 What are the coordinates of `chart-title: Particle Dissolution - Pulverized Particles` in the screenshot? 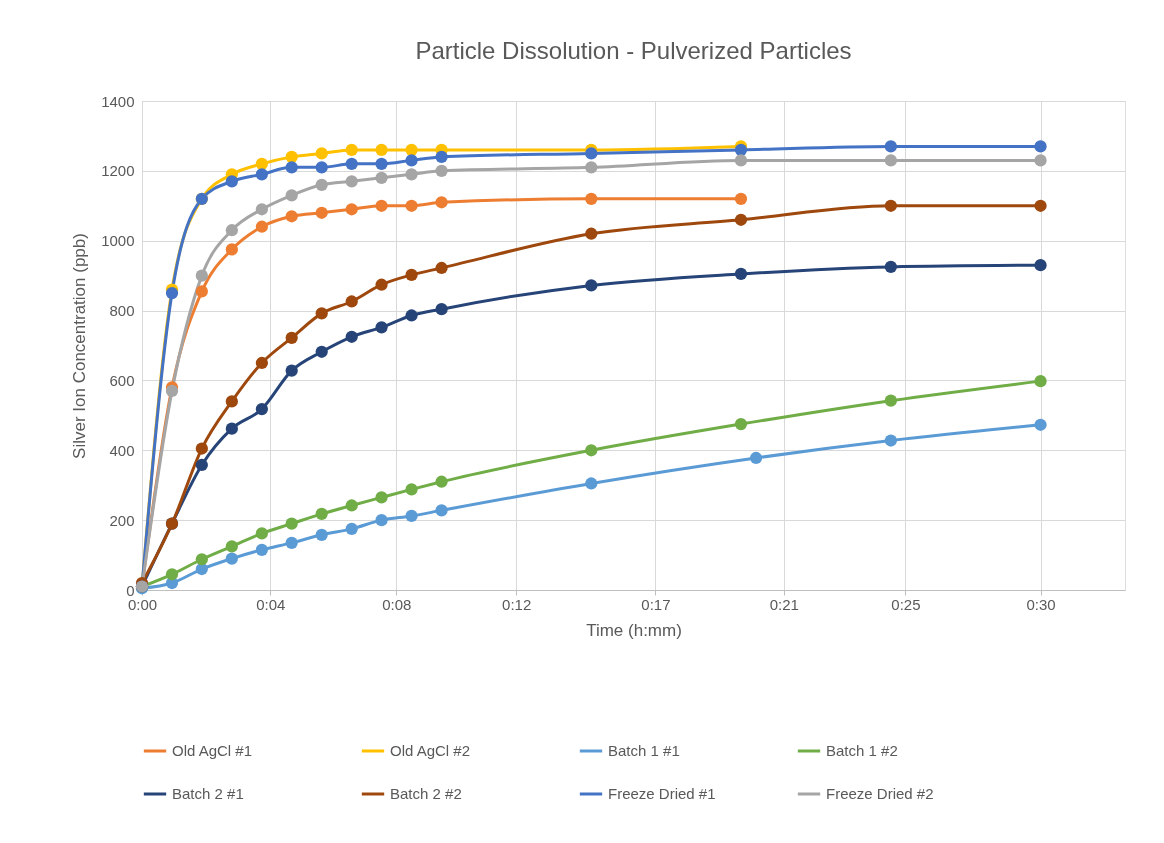 It's located at (633, 50).